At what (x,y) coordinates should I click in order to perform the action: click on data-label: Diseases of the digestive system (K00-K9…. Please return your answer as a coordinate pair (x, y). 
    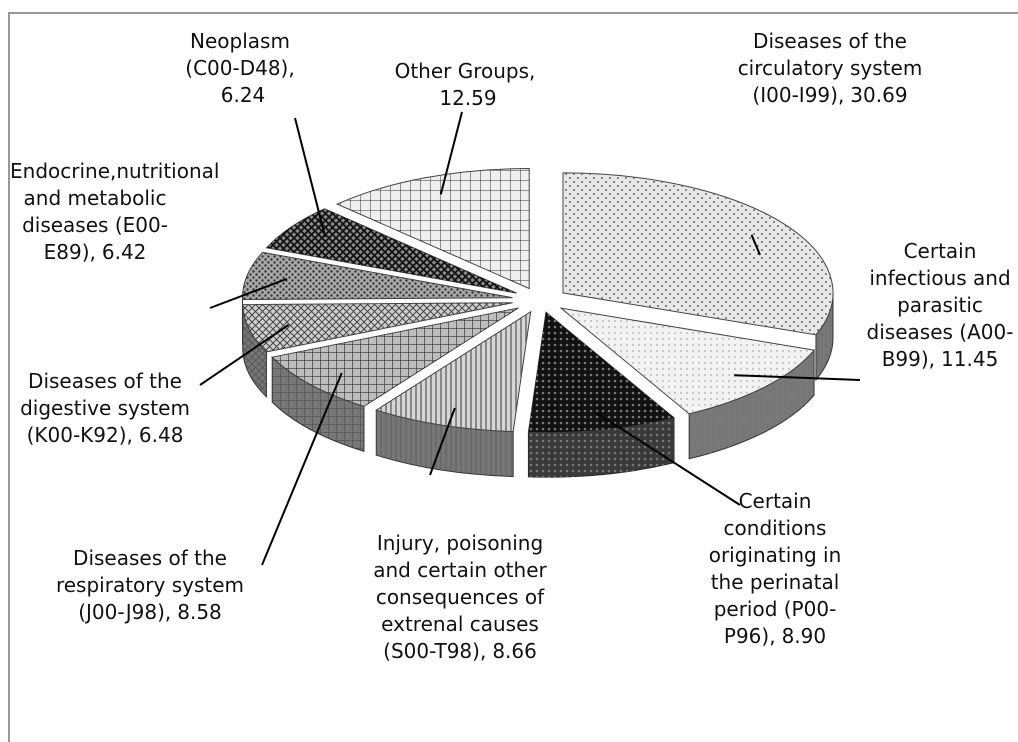
    Looking at the image, I should click on (105, 408).